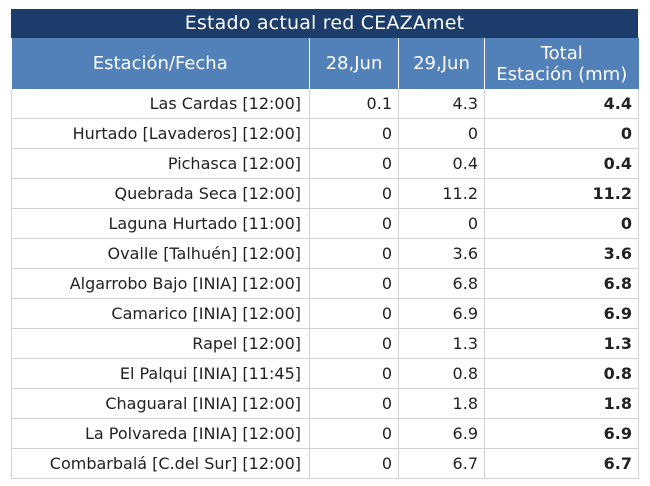 The height and width of the screenshot is (486, 650). I want to click on station-cell: Chaguaral [INIA] [12:00], so click(160, 403).